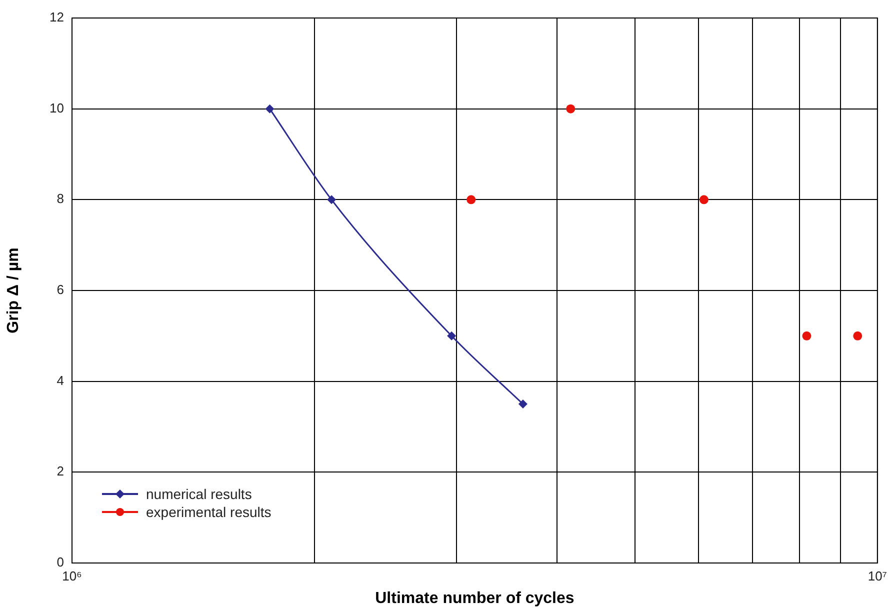  Describe the element at coordinates (60, 380) in the screenshot. I see `y-tick-label: 4` at that location.